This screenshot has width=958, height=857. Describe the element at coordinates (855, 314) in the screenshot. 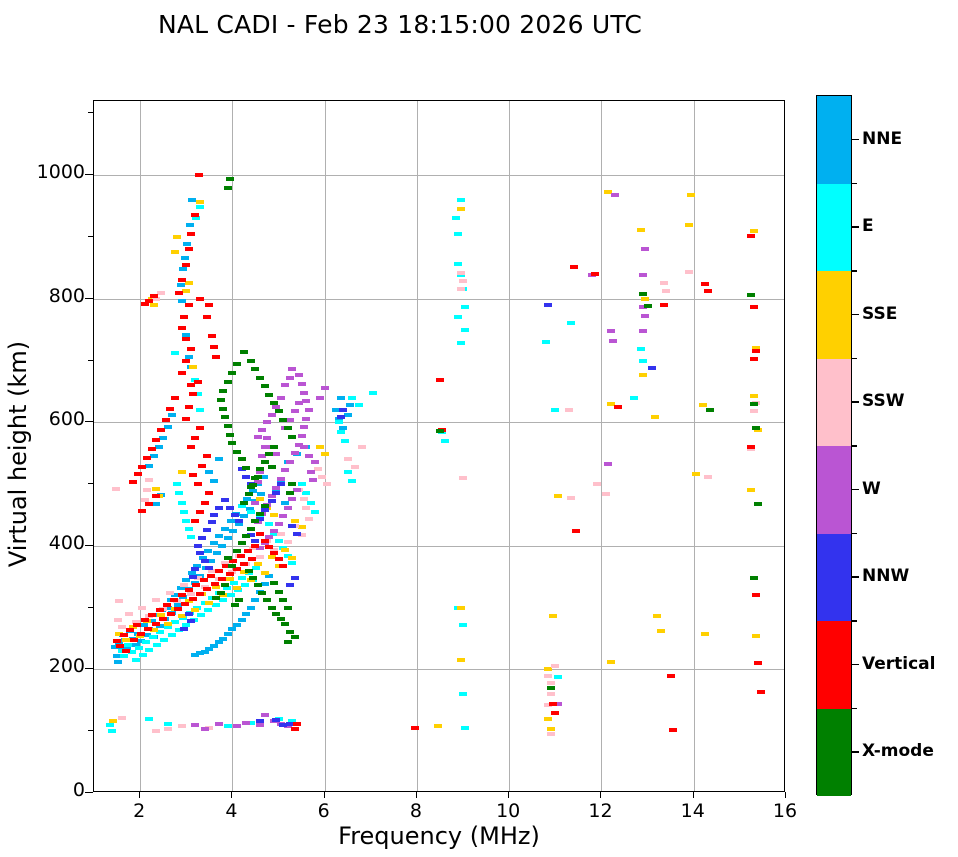

I see `colorbar-tick` at that location.